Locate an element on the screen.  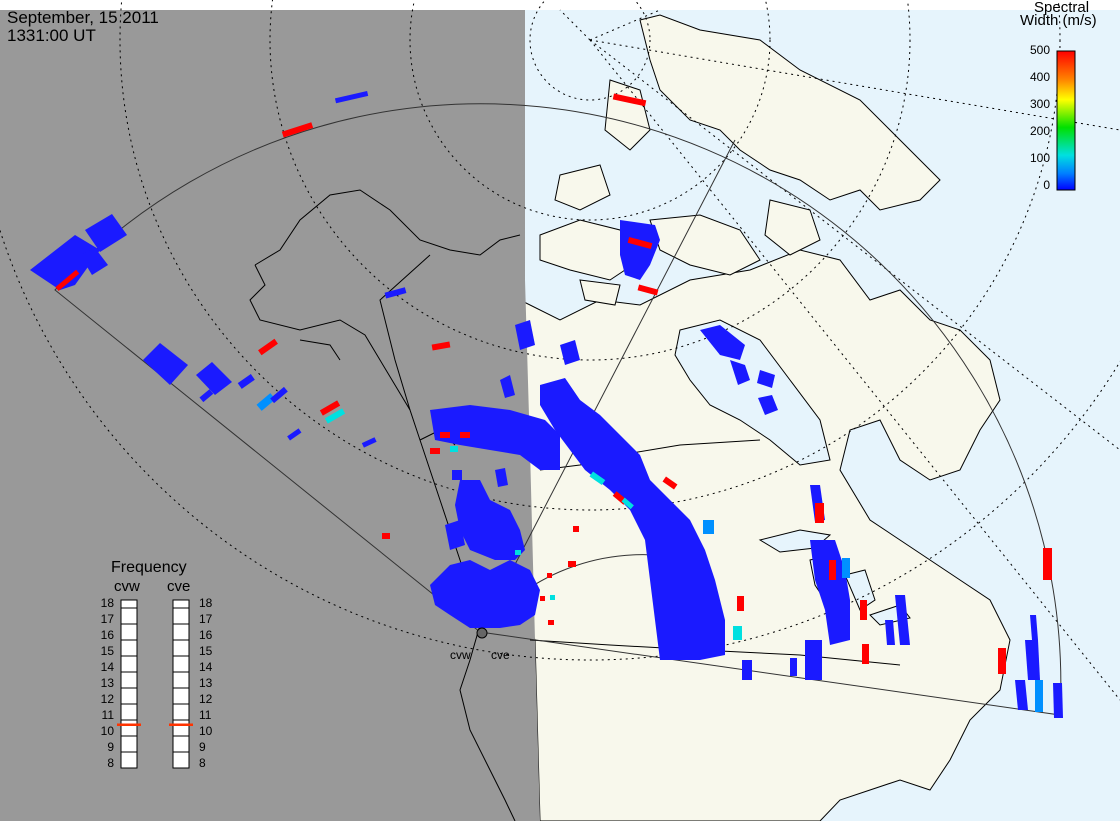
color-scale-tick: 200 is located at coordinates (1039, 131).